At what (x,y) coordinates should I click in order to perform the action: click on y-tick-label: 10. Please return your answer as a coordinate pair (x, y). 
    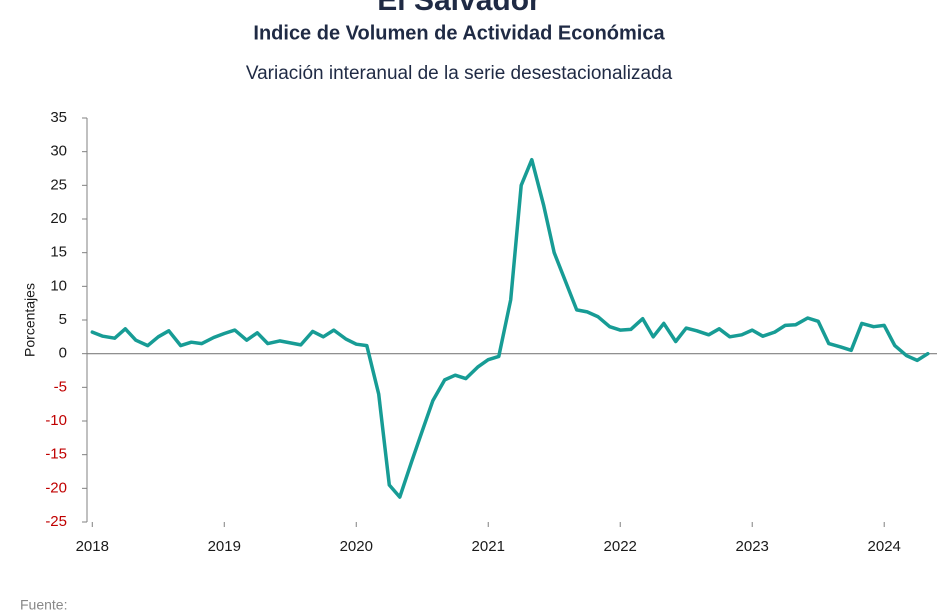
    Looking at the image, I should click on (58, 285).